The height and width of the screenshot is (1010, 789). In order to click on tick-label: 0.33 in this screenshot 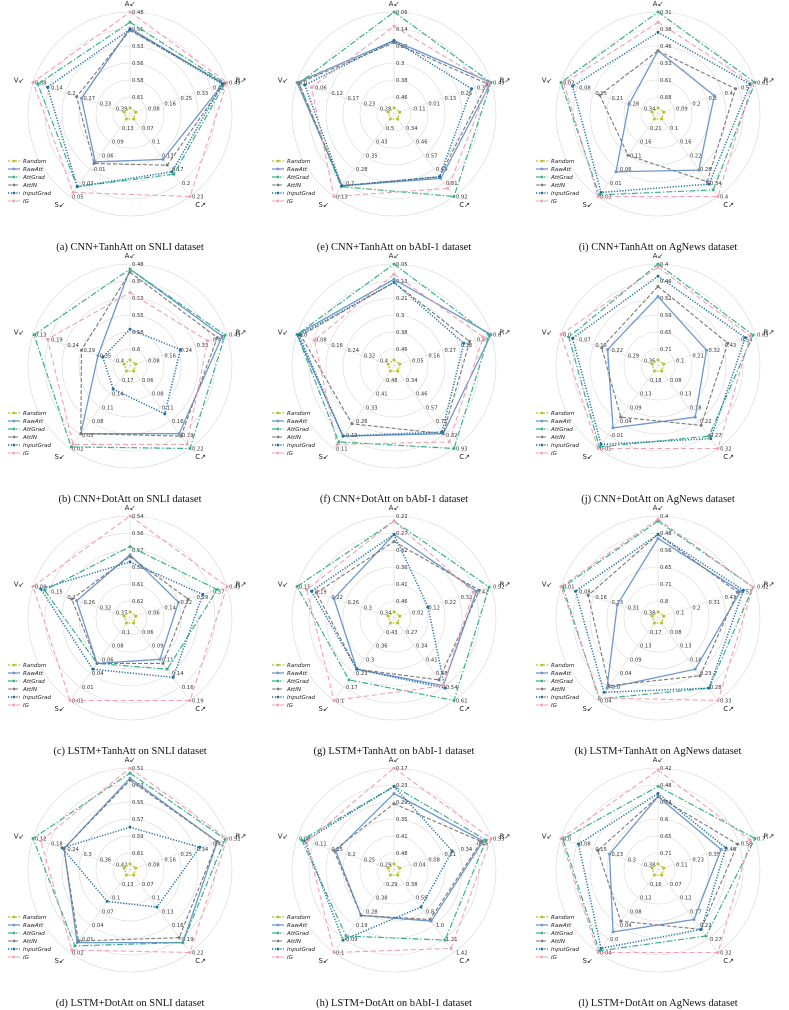, I will do `click(372, 408)`.